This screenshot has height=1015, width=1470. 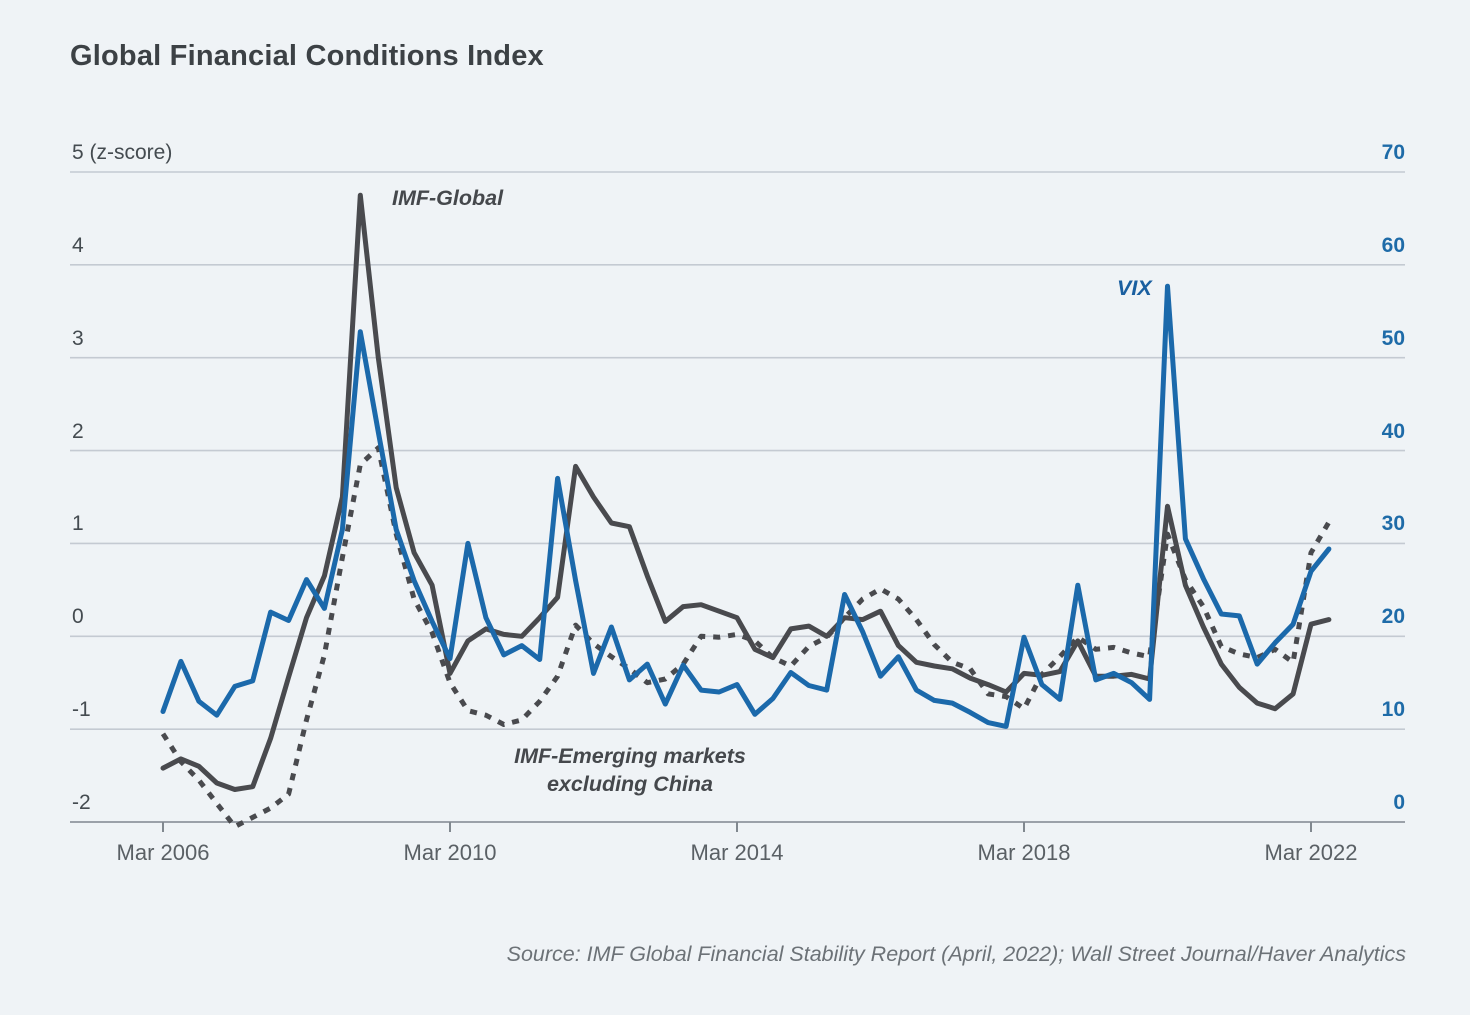 What do you see at coordinates (78, 431) in the screenshot?
I see `y-axis-tick-label-left: 2` at bounding box center [78, 431].